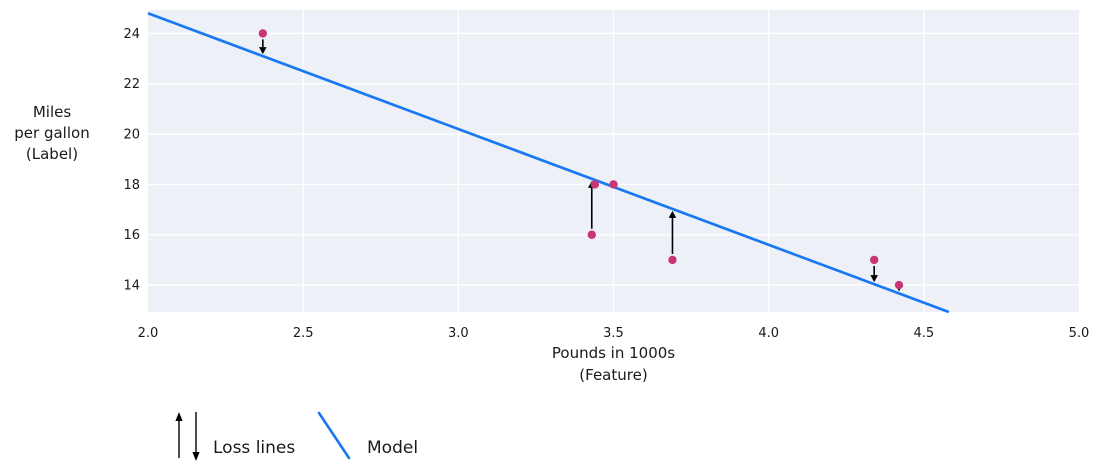 The image size is (1099, 472). I want to click on legend-loss-label: Loss lines, so click(254, 448).